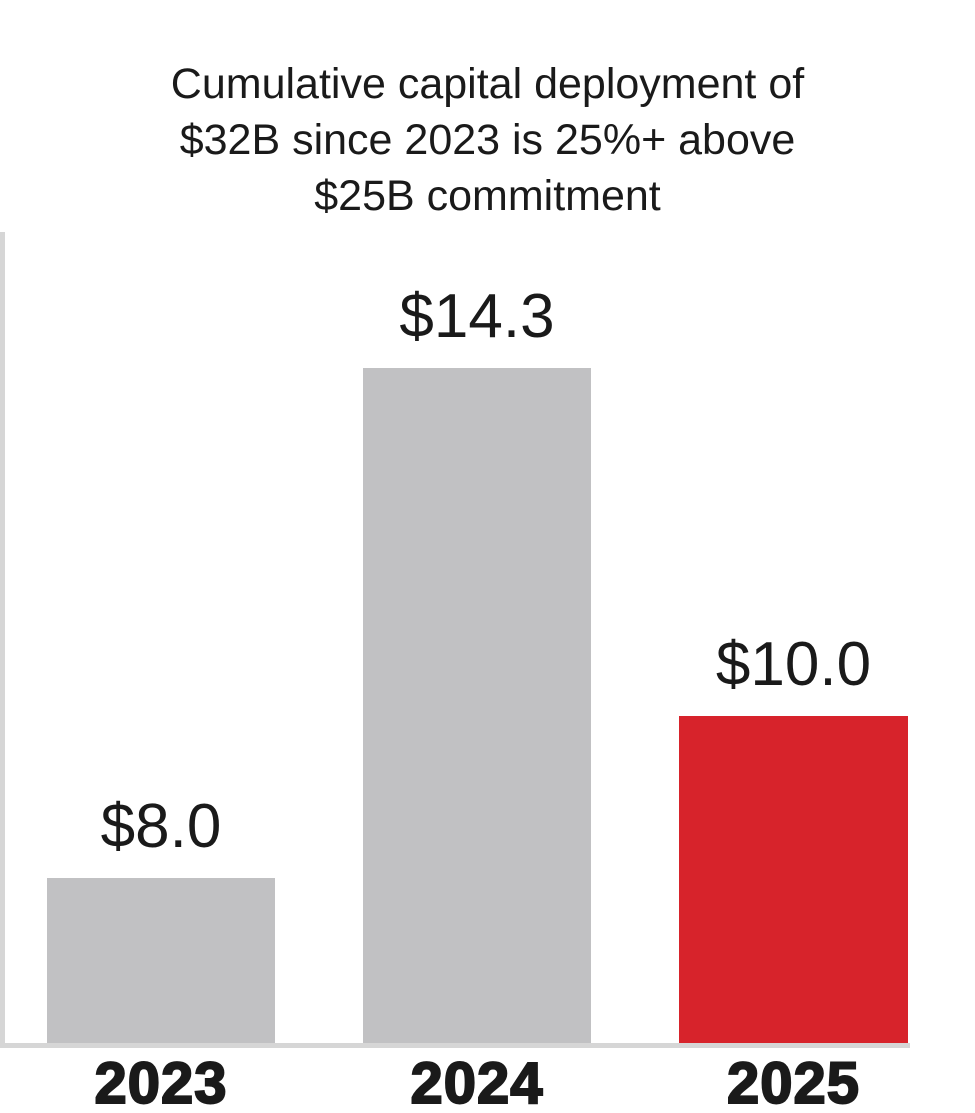  What do you see at coordinates (793, 664) in the screenshot?
I see `bar-value-label-2025: $10.0` at bounding box center [793, 664].